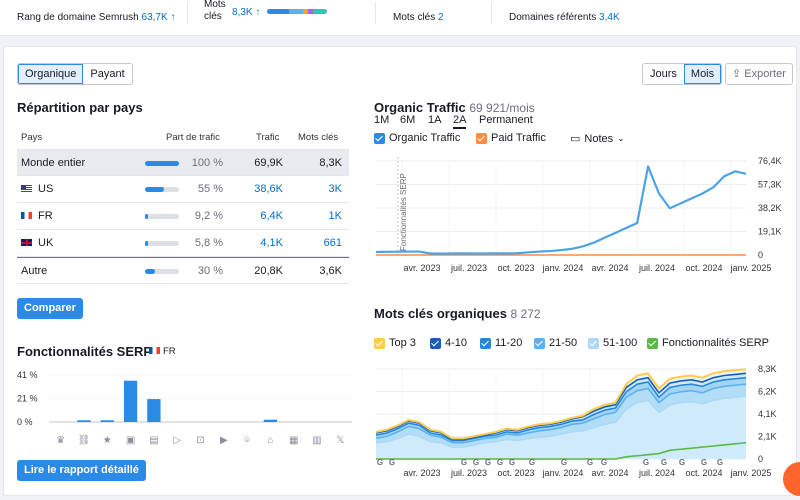  What do you see at coordinates (183, 270) in the screenshot?
I see `country-row-other: Autre 30 % 20,8K 3,6K` at bounding box center [183, 270].